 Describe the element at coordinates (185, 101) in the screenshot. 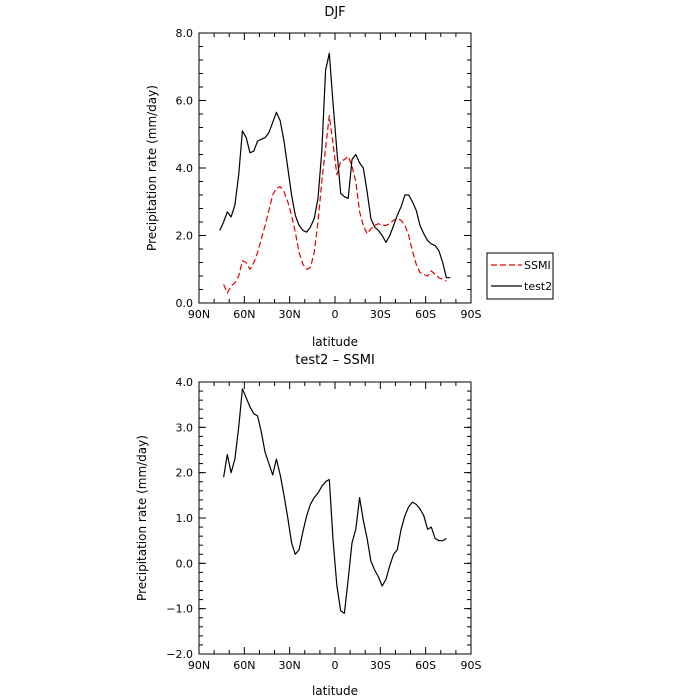

I see `top-ytick-label: 6.0` at that location.